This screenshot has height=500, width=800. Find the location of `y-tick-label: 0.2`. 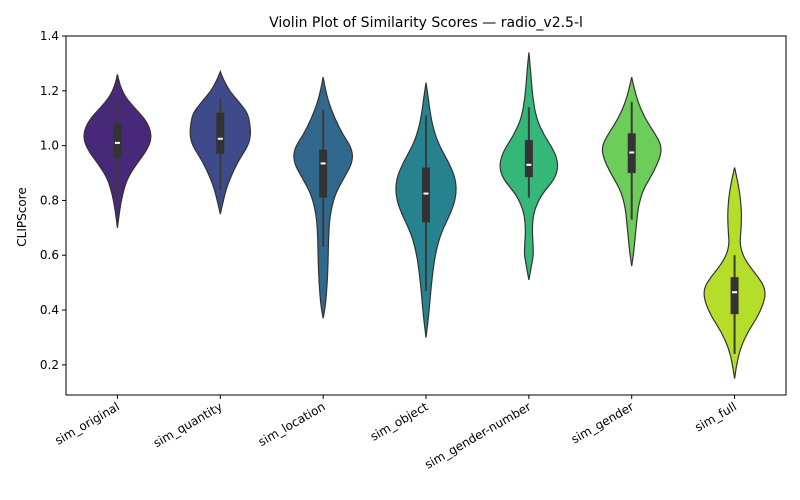

y-tick-label: 0.2 is located at coordinates (49, 365).